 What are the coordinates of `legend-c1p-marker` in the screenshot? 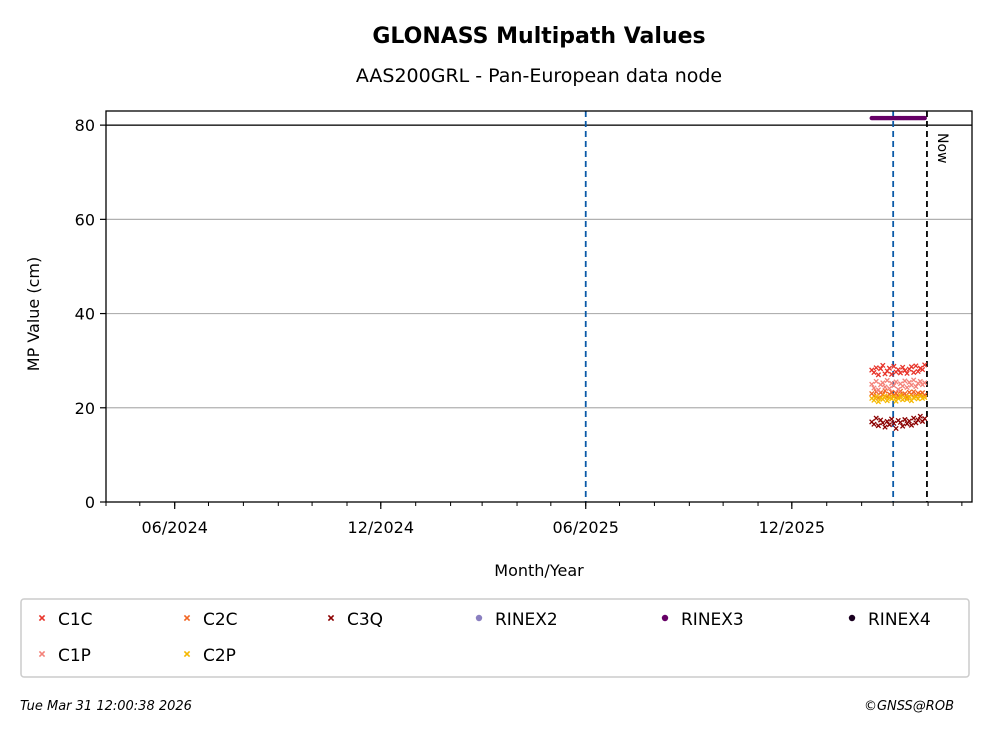 It's located at (42, 654).